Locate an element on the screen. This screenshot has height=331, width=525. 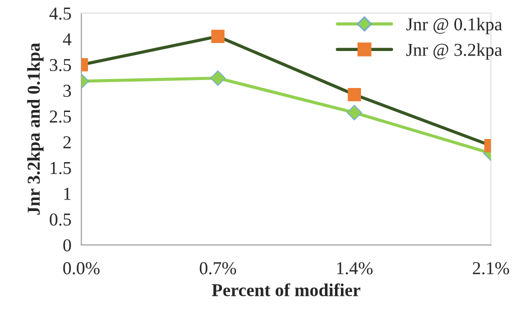
legend-label: Jnr @ 0.1kpa is located at coordinates (454, 26).